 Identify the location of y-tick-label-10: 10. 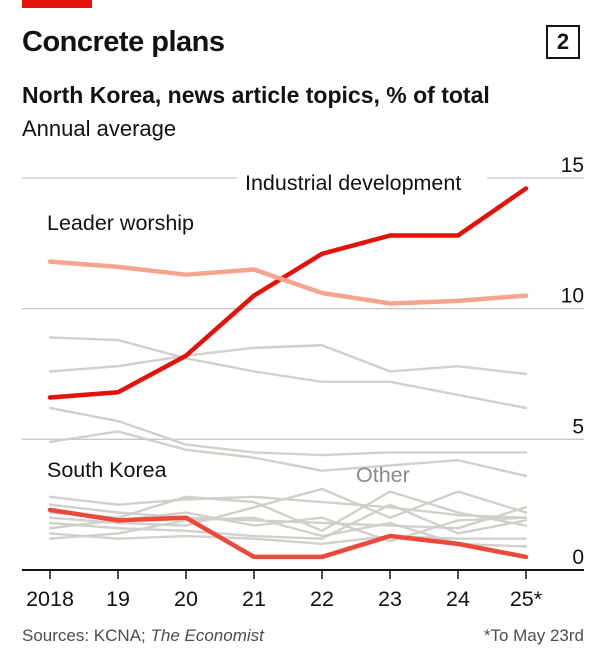
(572, 296).